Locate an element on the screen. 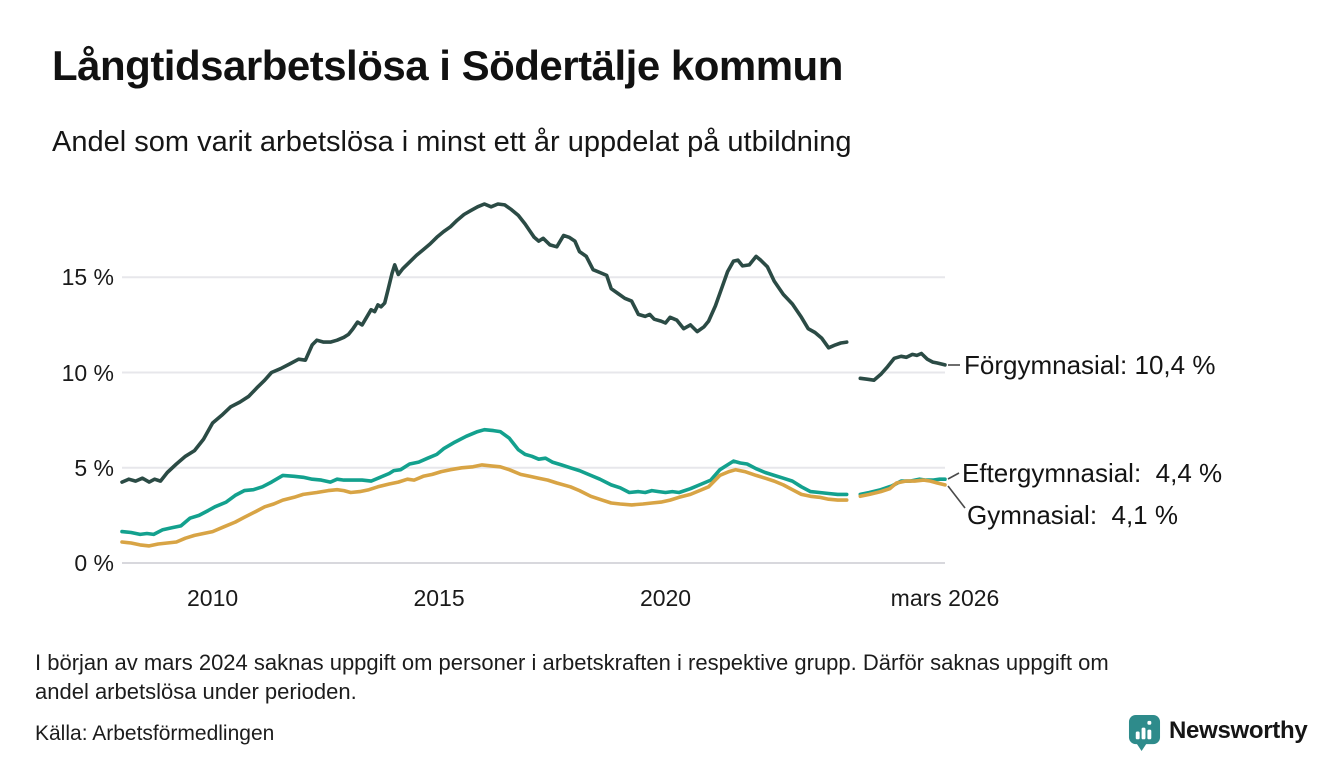  newsworthy-logo: Newsworthy is located at coordinates (1218, 733).